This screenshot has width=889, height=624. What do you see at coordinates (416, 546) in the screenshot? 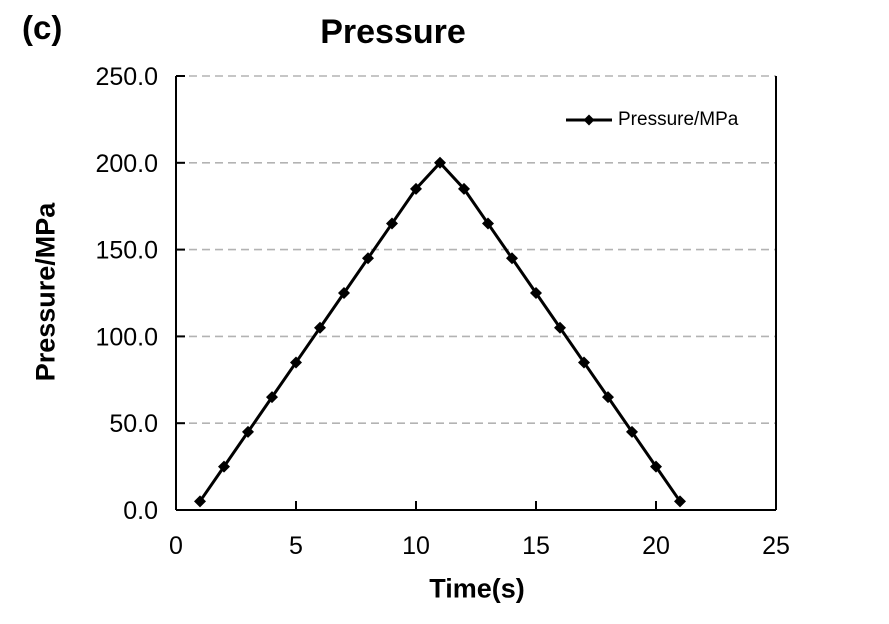
I see `x-tick-label: 10` at bounding box center [416, 546].